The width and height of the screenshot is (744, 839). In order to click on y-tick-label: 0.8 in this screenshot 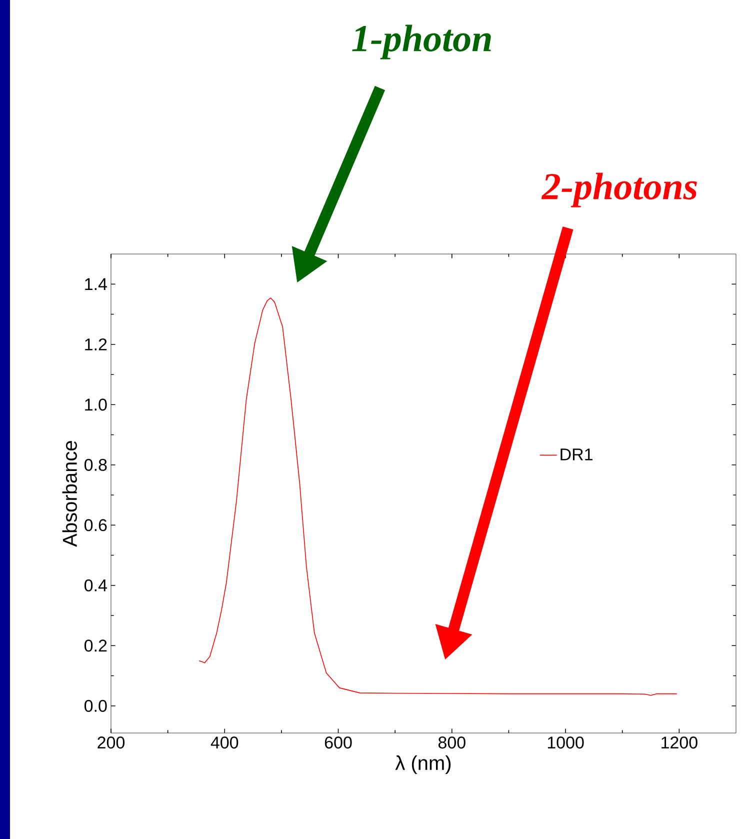, I will do `click(95, 464)`.